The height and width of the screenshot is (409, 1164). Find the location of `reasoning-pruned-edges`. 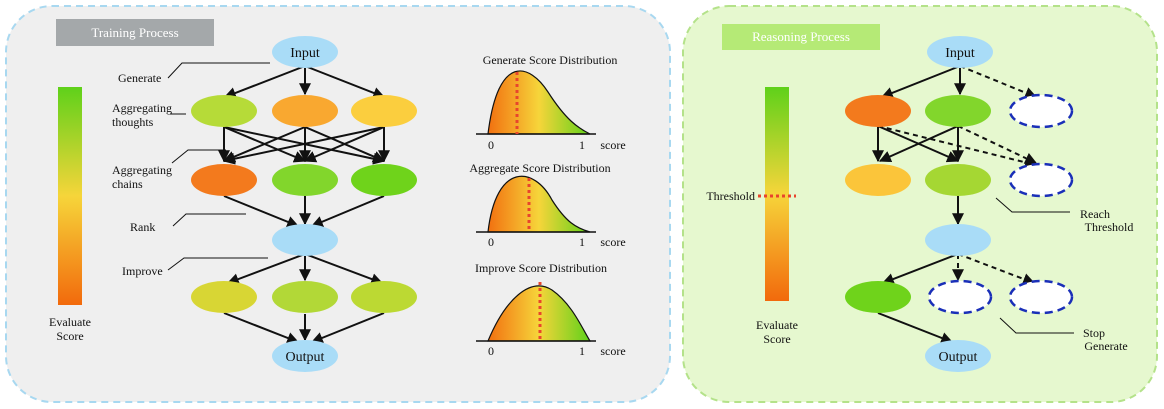

reasoning-pruned-edges is located at coordinates (957, 175).